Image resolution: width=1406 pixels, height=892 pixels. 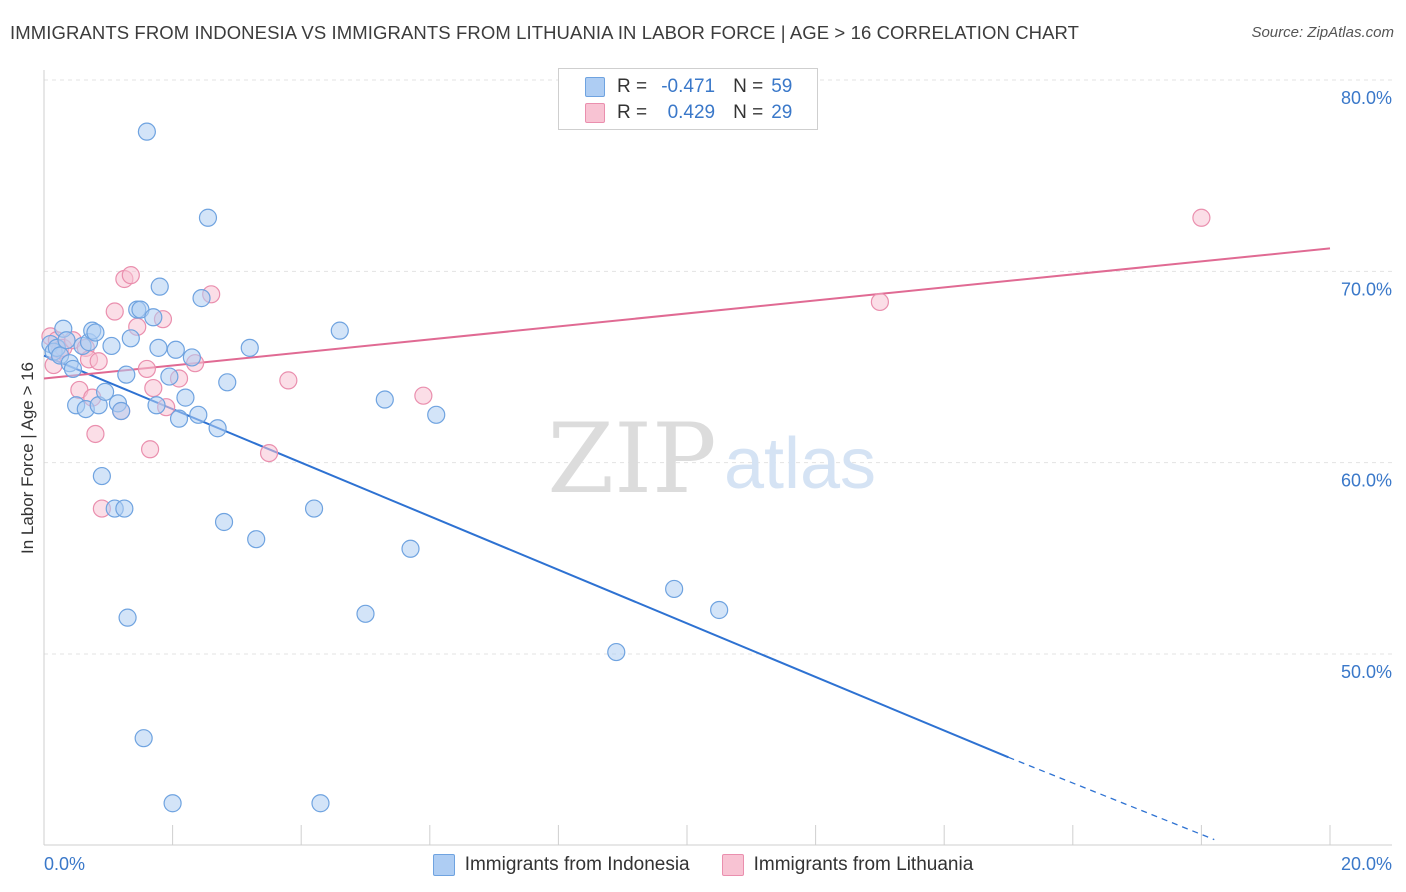 I want to click on legend-item-lithuania: Immigrants from Lithuania, so click(x=847, y=865).